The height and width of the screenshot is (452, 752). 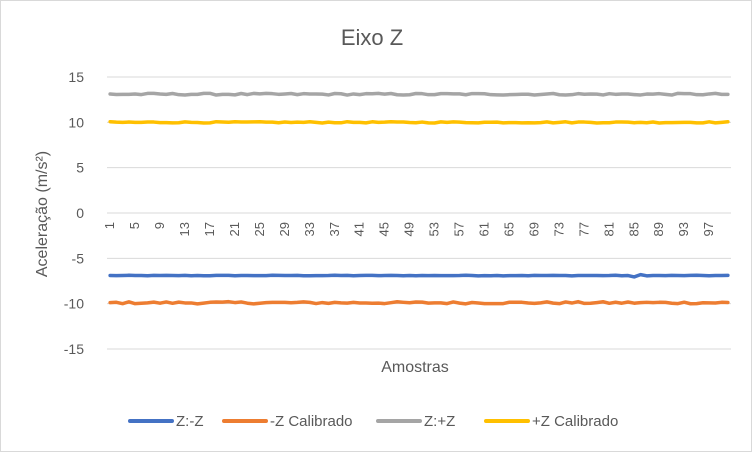 I want to click on x-tick-label: 81, so click(x=608, y=229).